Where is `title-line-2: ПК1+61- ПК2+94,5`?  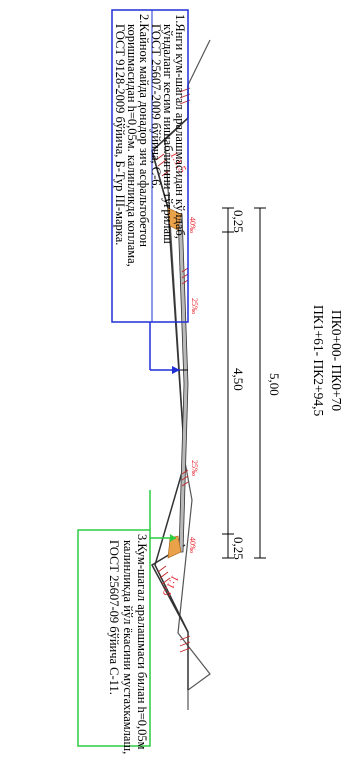
title-line-2: ПК1+61- ПК2+94,5 is located at coordinates (318, 361).